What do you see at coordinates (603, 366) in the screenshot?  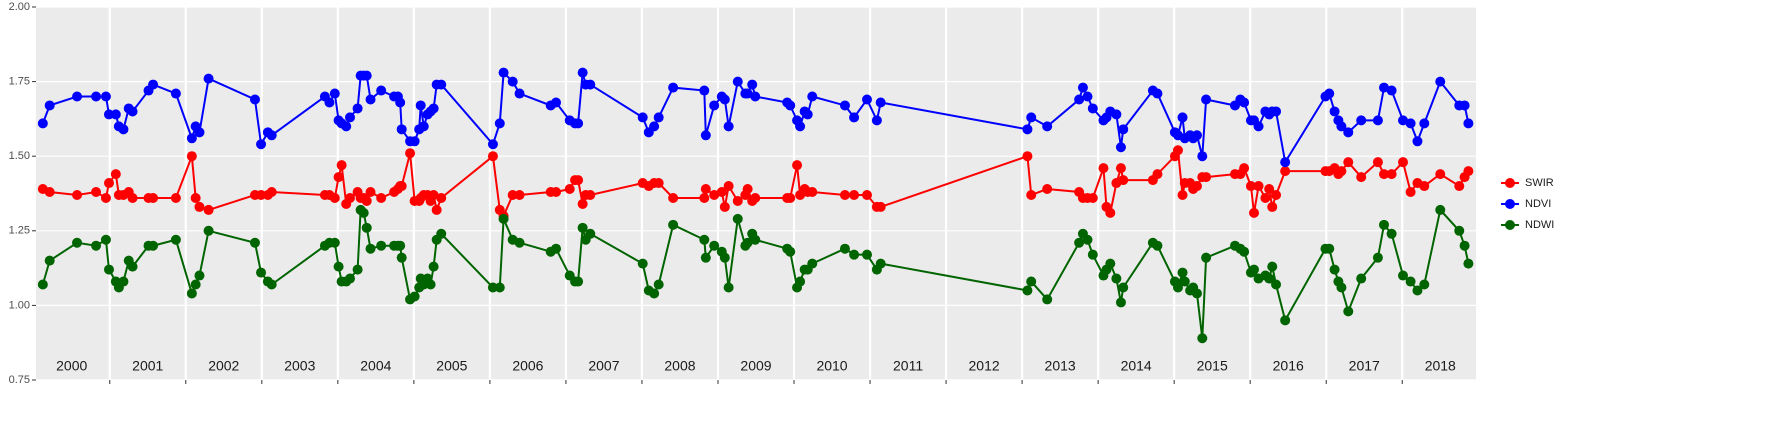 I see `year-label: 2007` at bounding box center [603, 366].